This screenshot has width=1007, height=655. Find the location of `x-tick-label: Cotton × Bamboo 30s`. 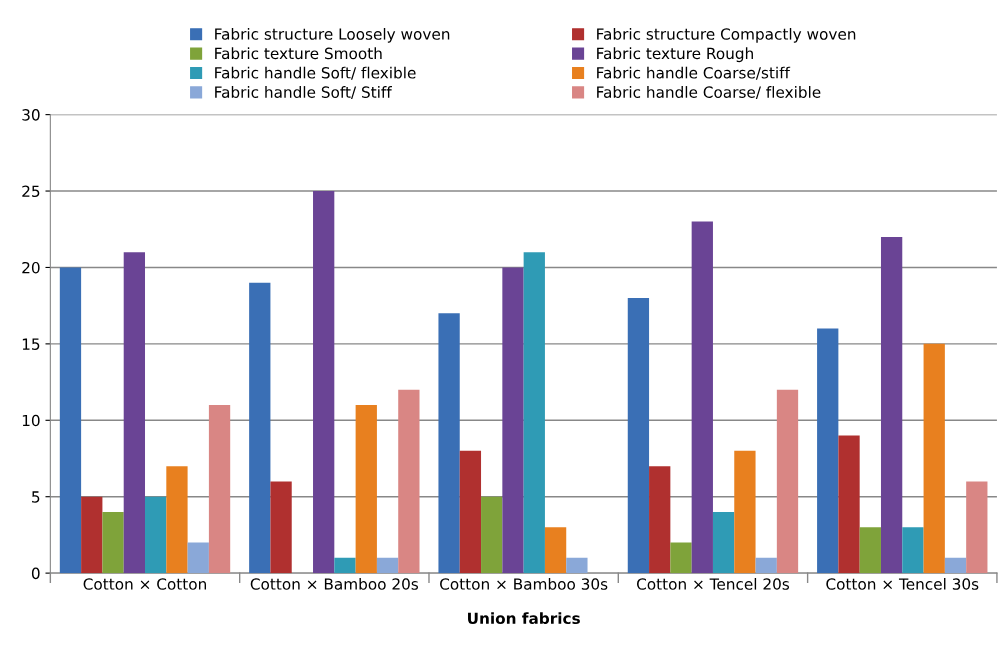

x-tick-label: Cotton × Bamboo 30s is located at coordinates (524, 583).